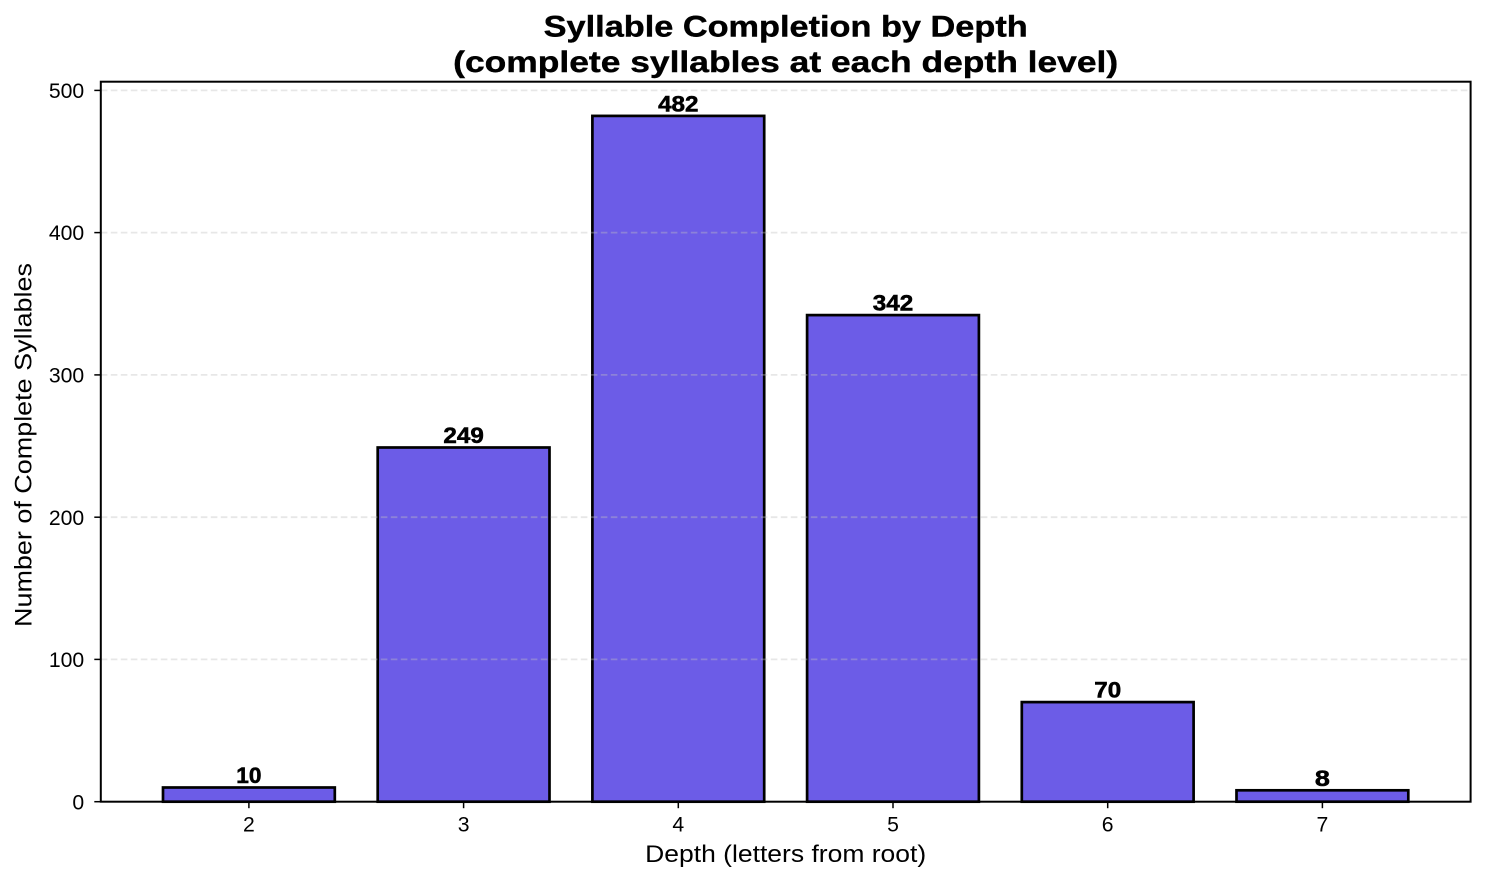  Describe the element at coordinates (464, 825) in the screenshot. I see `svg-text: 3` at that location.